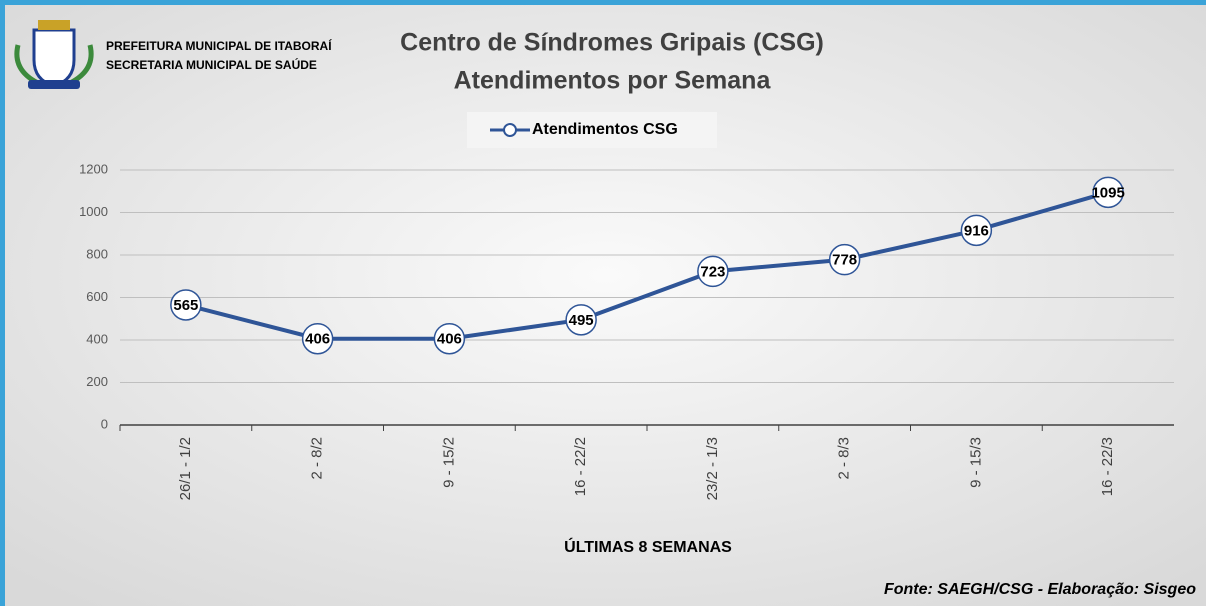 This screenshot has height=606, width=1206. I want to click on x-tick-label: 23/2 - 1/3, so click(712, 468).